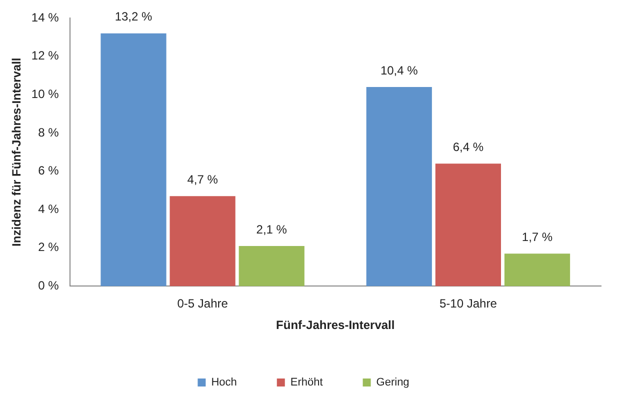  What do you see at coordinates (202, 303) in the screenshot?
I see `x-tick-label: 0-5 Jahre` at bounding box center [202, 303].